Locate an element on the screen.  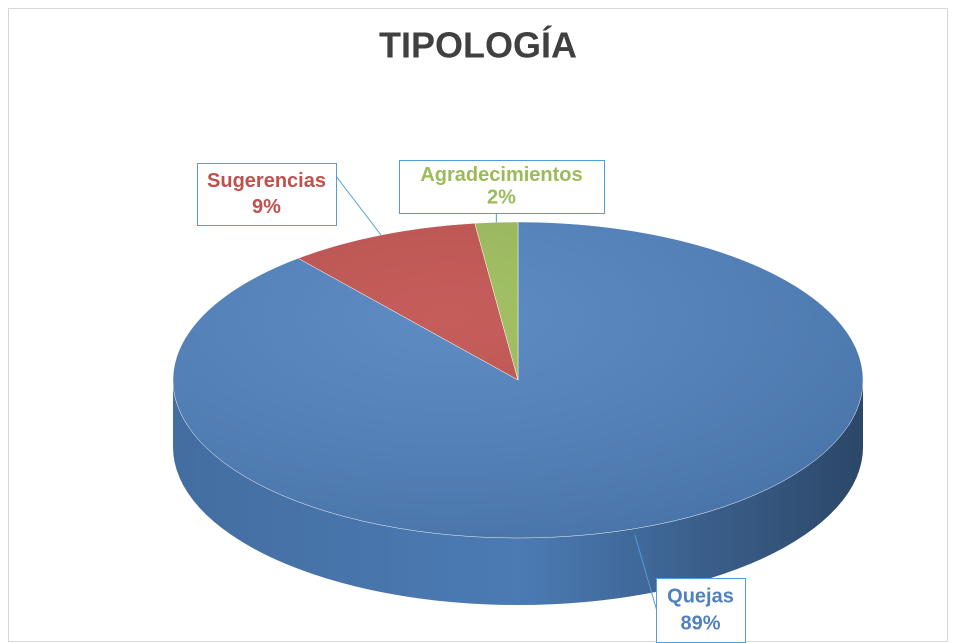
label-name: Agradecimientos is located at coordinates (501, 175).